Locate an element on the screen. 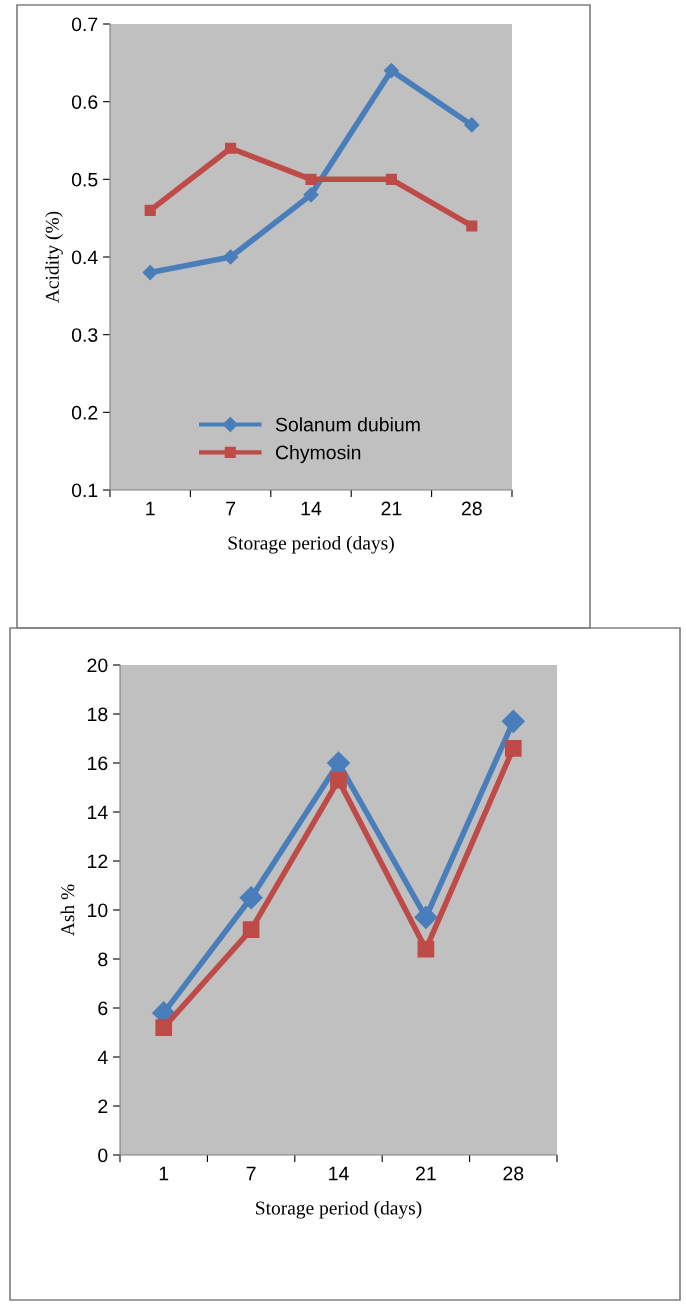 The height and width of the screenshot is (1308, 686). y-tick-label: 0.5 is located at coordinates (84, 179).